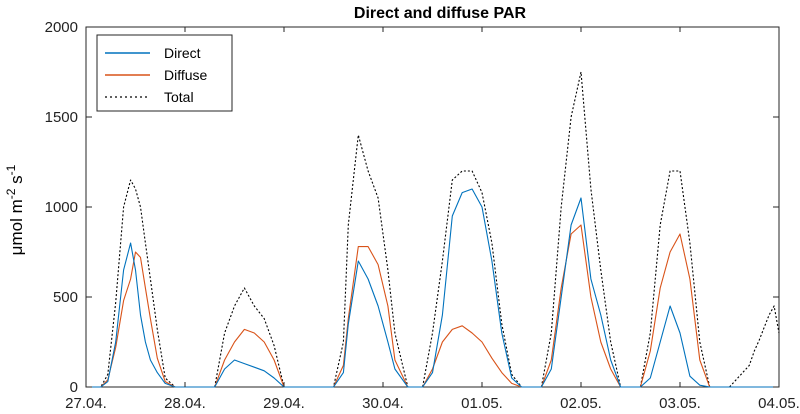 Image resolution: width=800 pixels, height=414 pixels. Describe the element at coordinates (11, 193) in the screenshot. I see `y-label-exp1: -2` at that location.